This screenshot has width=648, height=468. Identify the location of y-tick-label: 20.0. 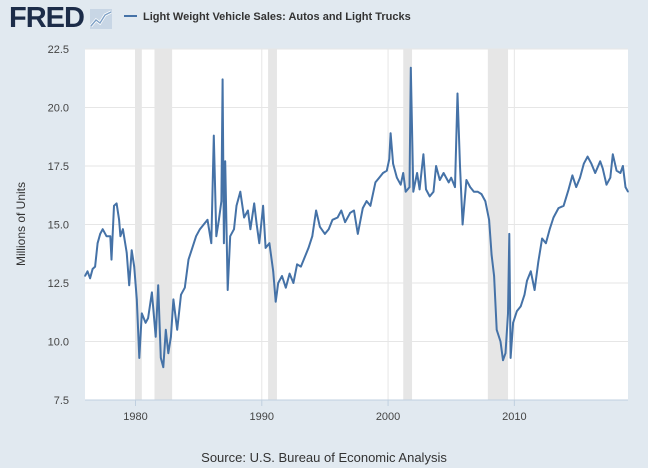
(58, 109).